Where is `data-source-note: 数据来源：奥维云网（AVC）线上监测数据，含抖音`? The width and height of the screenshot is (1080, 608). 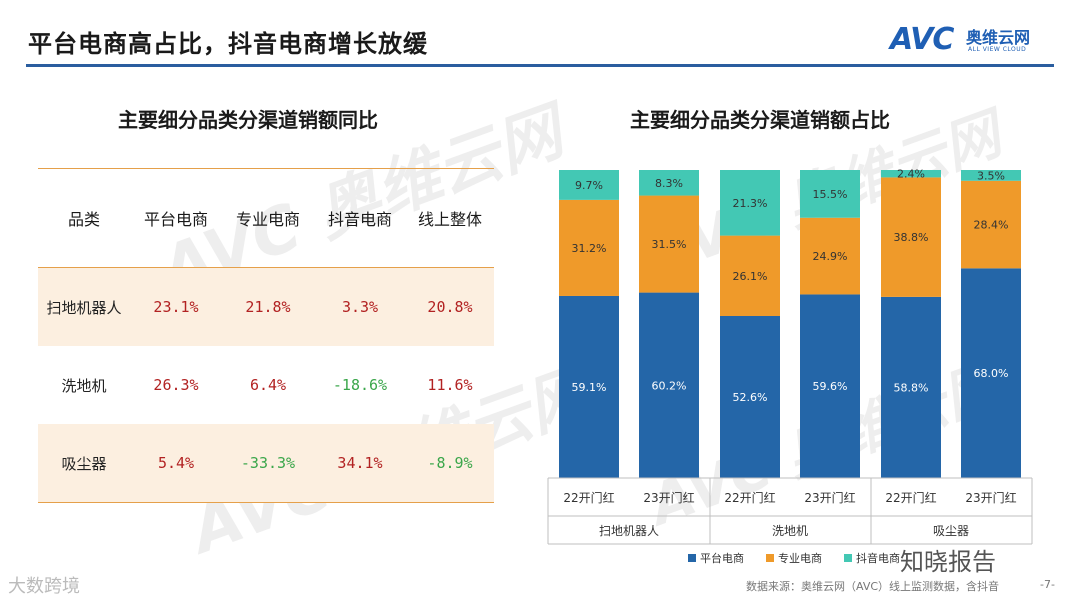 data-source-note: 数据来源：奥维云网（AVC）线上监测数据，含抖音 is located at coordinates (873, 586).